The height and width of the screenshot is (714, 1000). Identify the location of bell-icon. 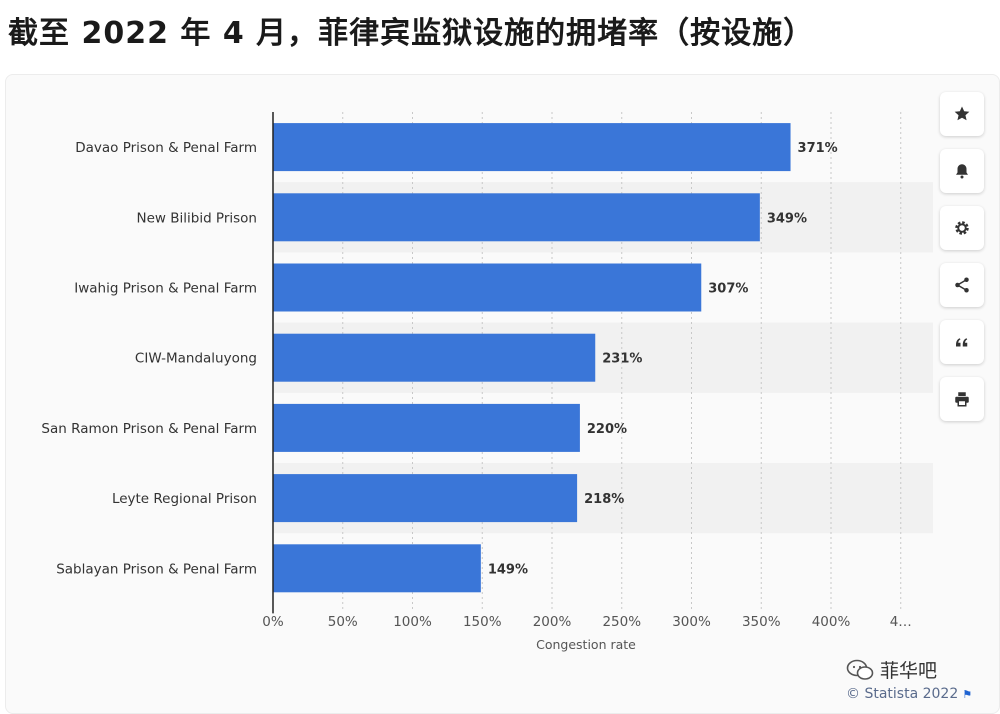
(962, 171).